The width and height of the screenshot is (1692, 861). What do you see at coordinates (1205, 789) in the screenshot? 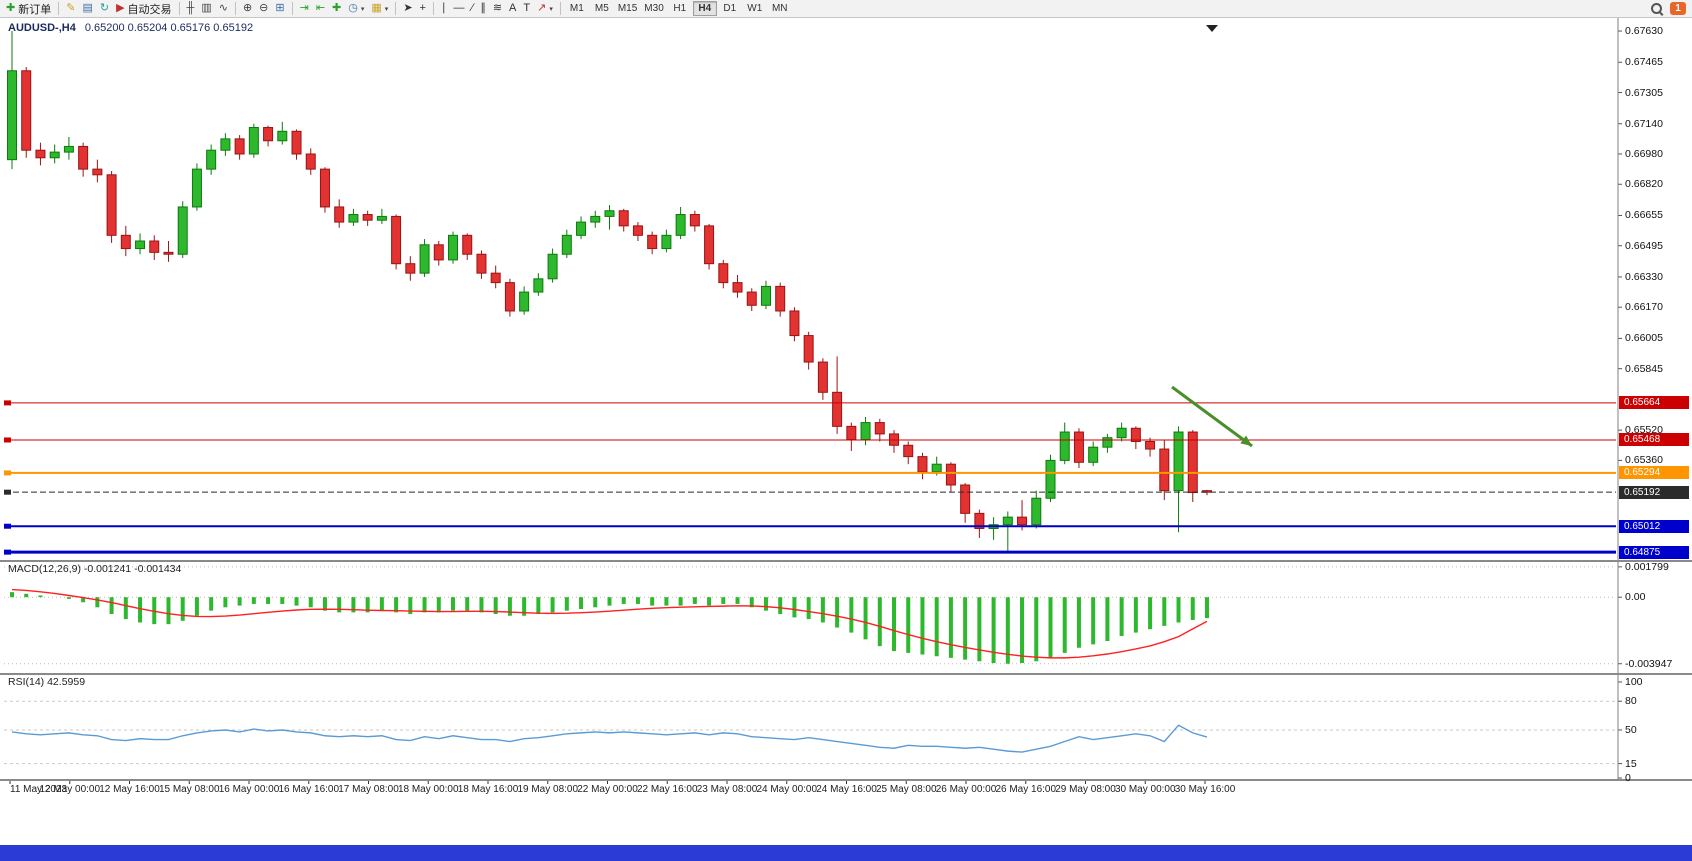
I see `time-axis-label: 30 May 16:00` at bounding box center [1205, 789].